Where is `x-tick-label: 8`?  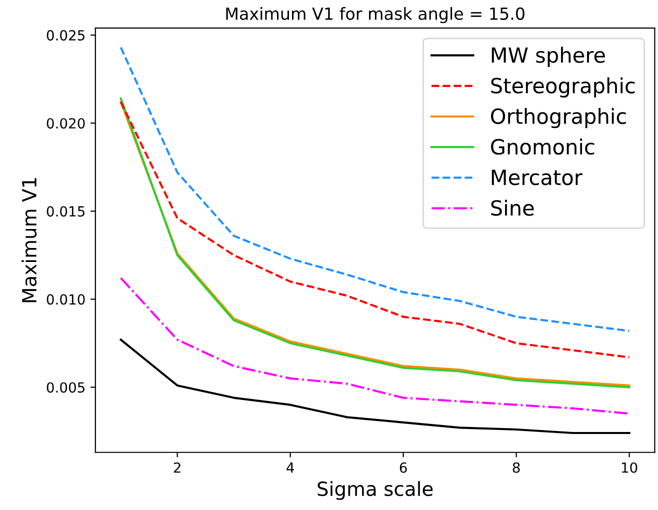 x-tick-label: 8 is located at coordinates (516, 467).